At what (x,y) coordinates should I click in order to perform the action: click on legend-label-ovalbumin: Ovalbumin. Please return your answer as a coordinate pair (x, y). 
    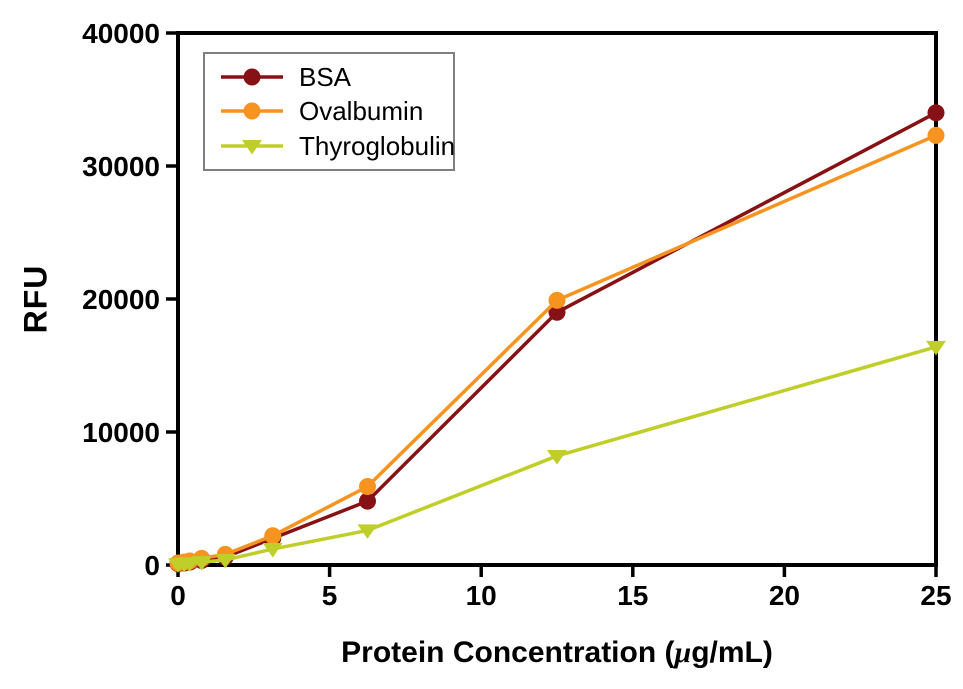
    Looking at the image, I should click on (361, 111).